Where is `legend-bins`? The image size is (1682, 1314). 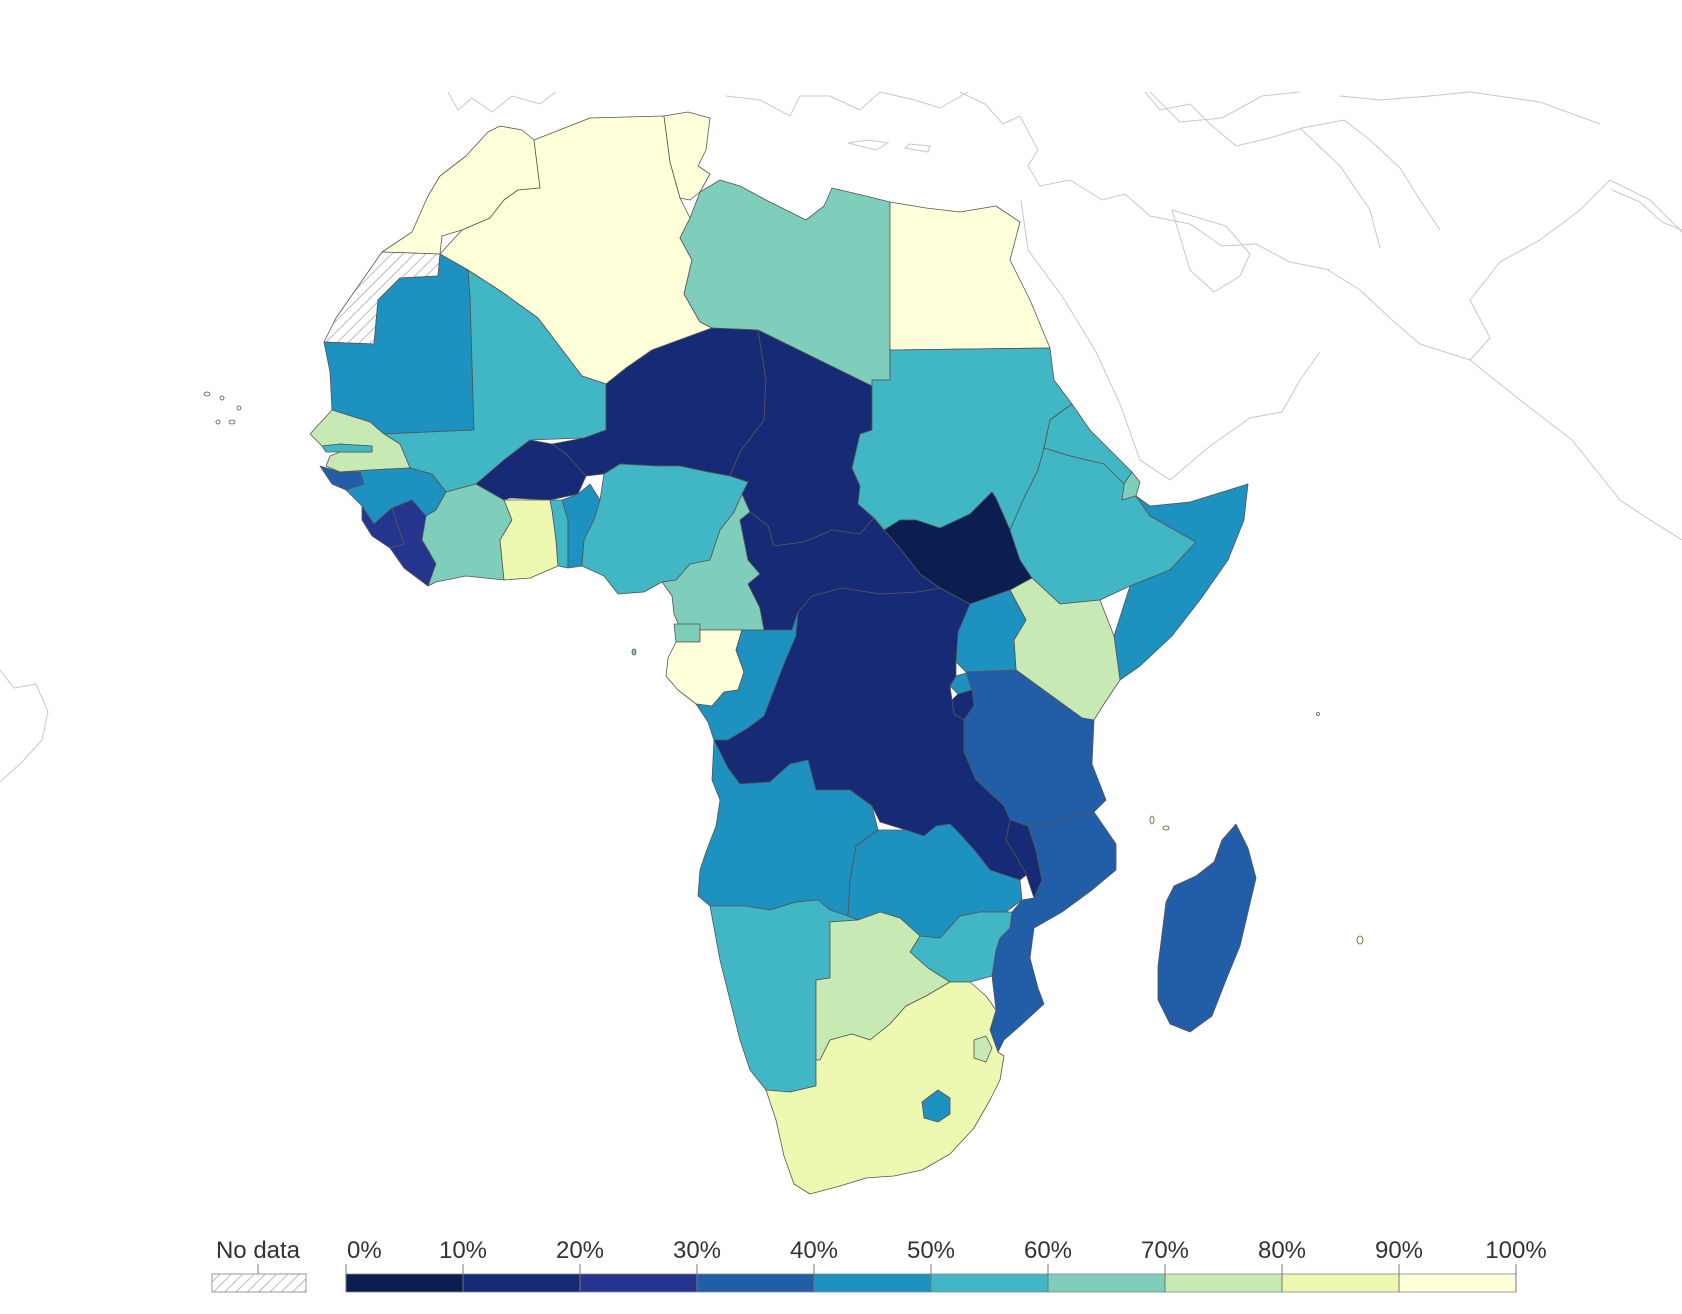 legend-bins is located at coordinates (931, 1283).